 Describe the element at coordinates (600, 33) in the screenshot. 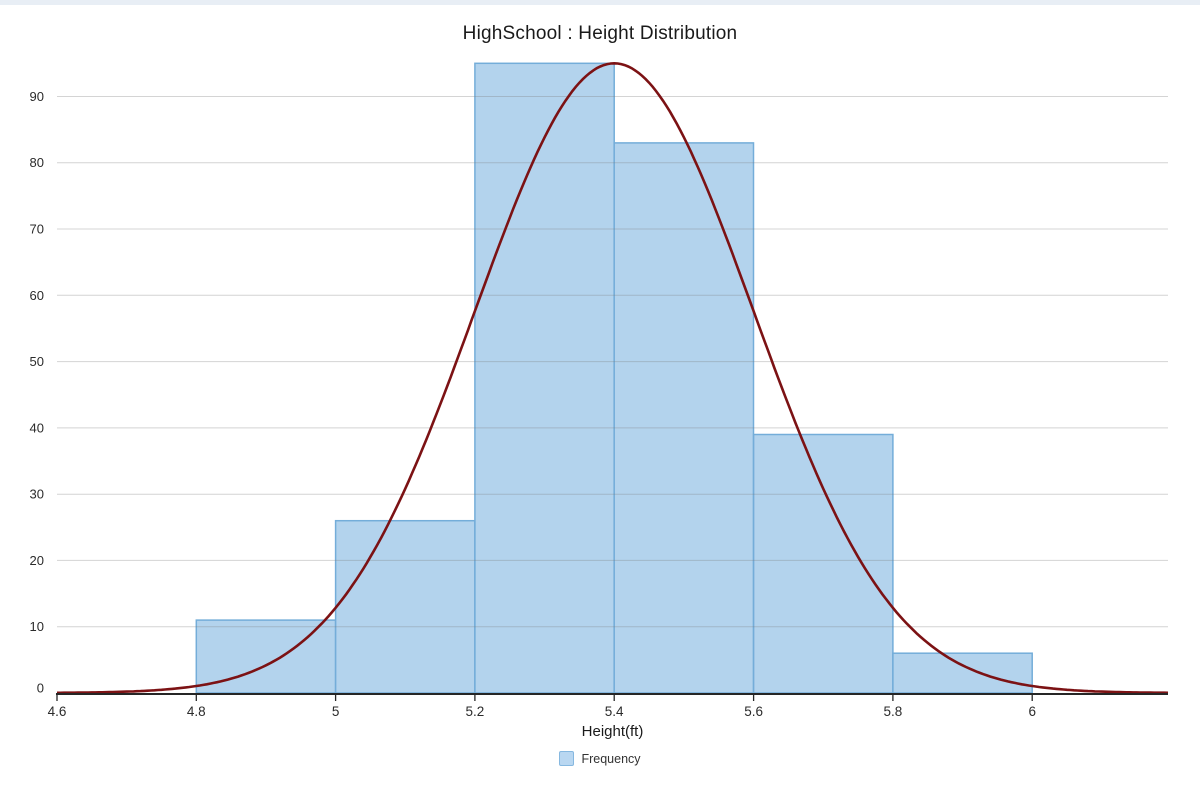

I see `chart-title: HighSchool : Height Distribution` at that location.